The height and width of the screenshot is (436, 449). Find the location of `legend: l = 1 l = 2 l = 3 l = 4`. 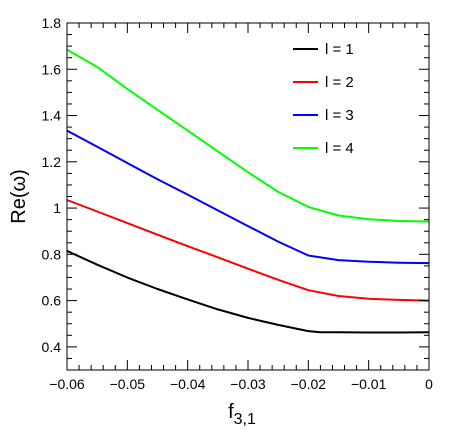

legend: l = 1 l = 2 l = 3 l = 4 is located at coordinates (323, 99).